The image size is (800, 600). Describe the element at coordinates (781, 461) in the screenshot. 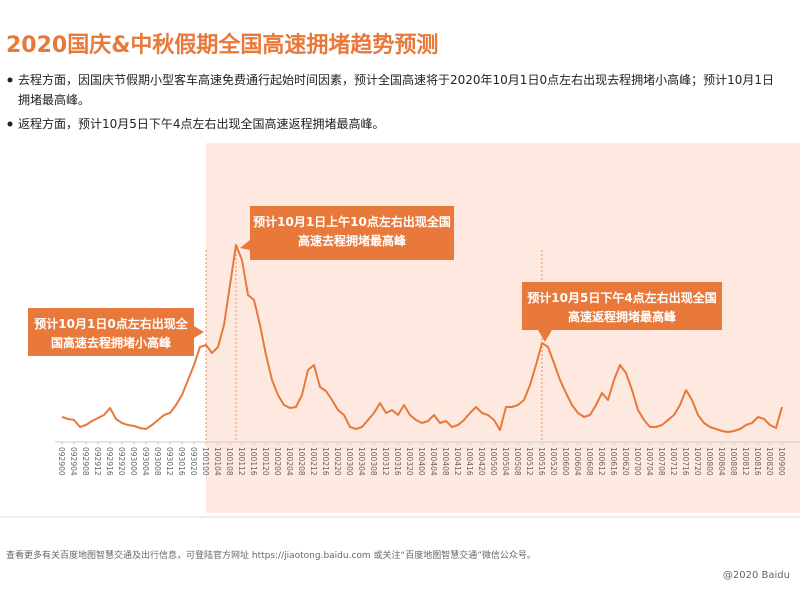

I see `x-tick-label: 100900` at that location.